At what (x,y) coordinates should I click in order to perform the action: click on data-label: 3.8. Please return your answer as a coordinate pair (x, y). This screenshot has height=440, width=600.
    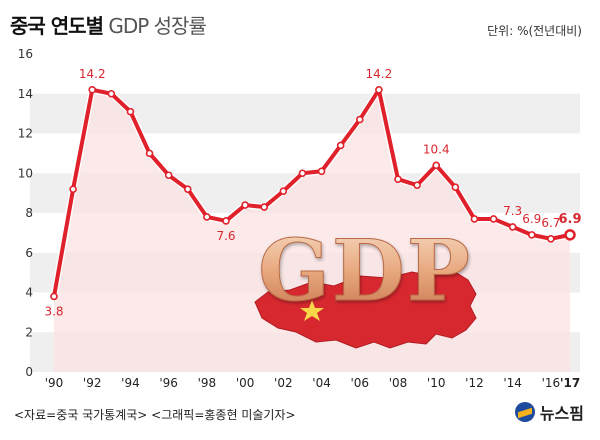
    Looking at the image, I should click on (53, 311).